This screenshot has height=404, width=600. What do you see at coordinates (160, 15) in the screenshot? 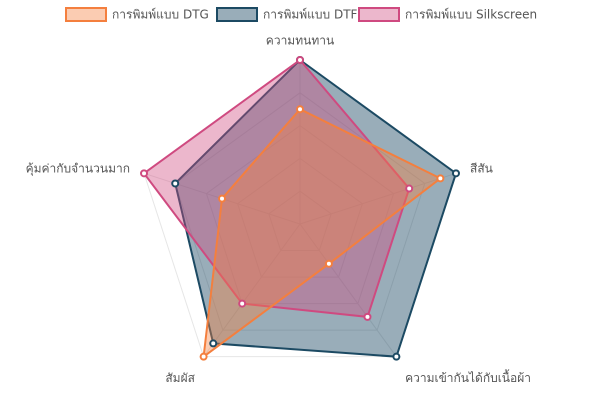
I see `legend-label: การพิมพ์แบบ DTG` at bounding box center [160, 15].